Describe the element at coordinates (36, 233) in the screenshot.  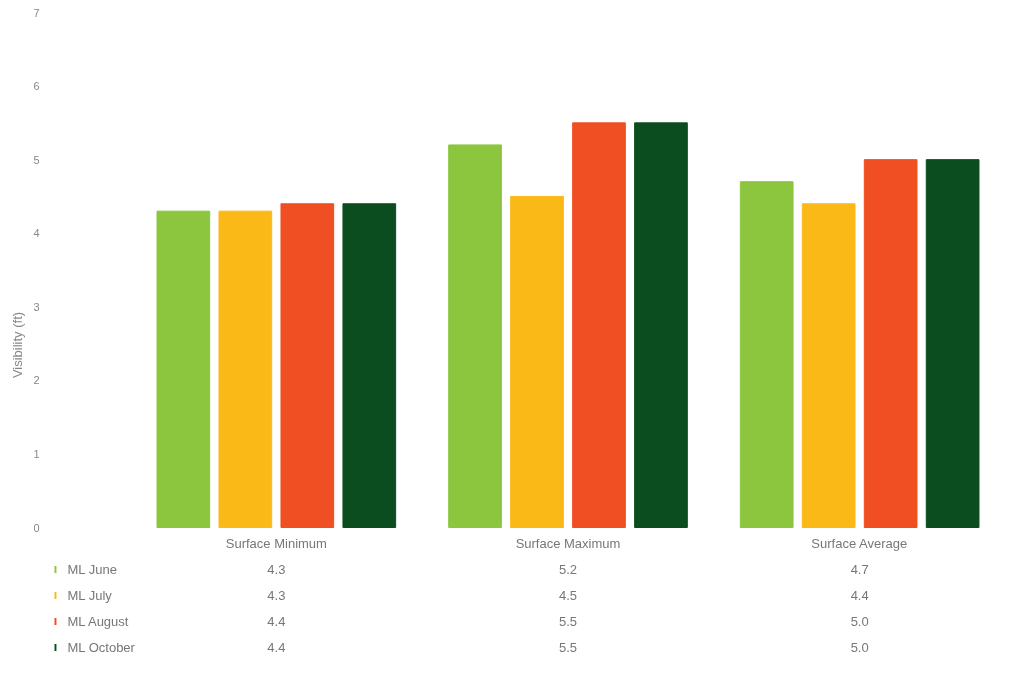
I see `y-tick-label: 4` at that location.